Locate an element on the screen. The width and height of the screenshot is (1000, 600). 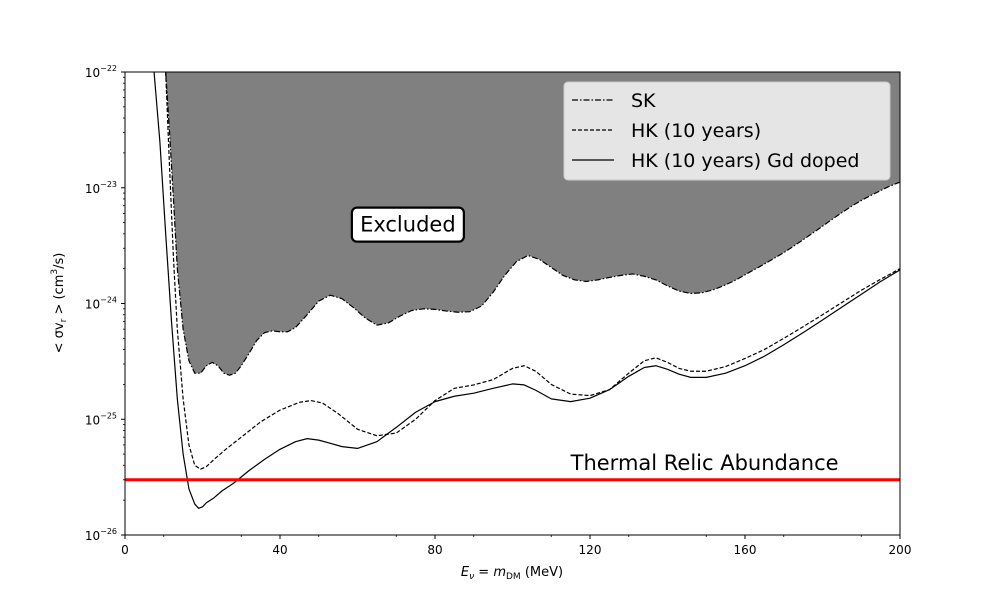
legend: SK HK (10 years) HK (10 years) Gd doped is located at coordinates (727, 131).